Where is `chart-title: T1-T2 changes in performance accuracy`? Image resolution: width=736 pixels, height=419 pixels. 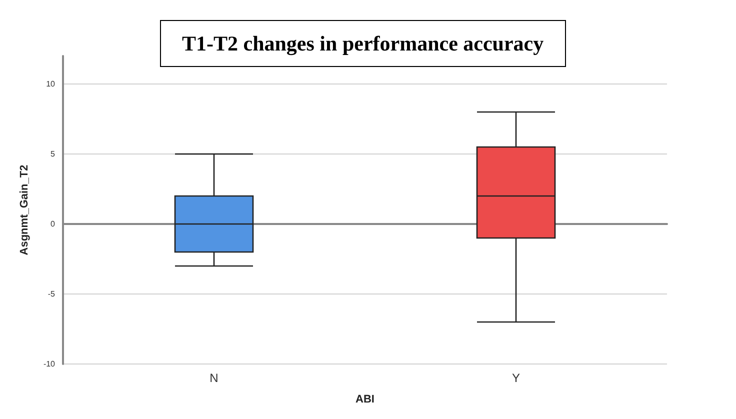 chart-title: T1-T2 changes in performance accuracy is located at coordinates (363, 44).